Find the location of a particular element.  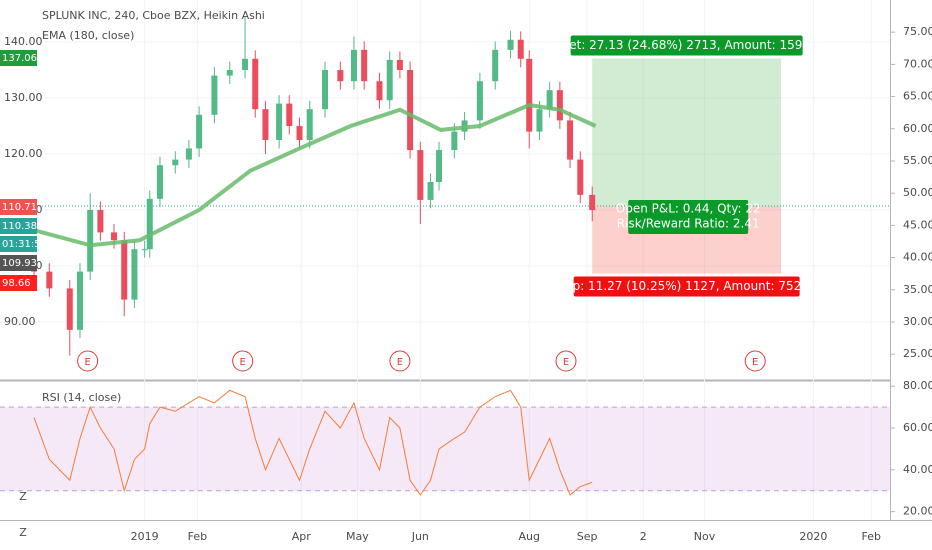

x-tick-label: Jun is located at coordinates (420, 536).